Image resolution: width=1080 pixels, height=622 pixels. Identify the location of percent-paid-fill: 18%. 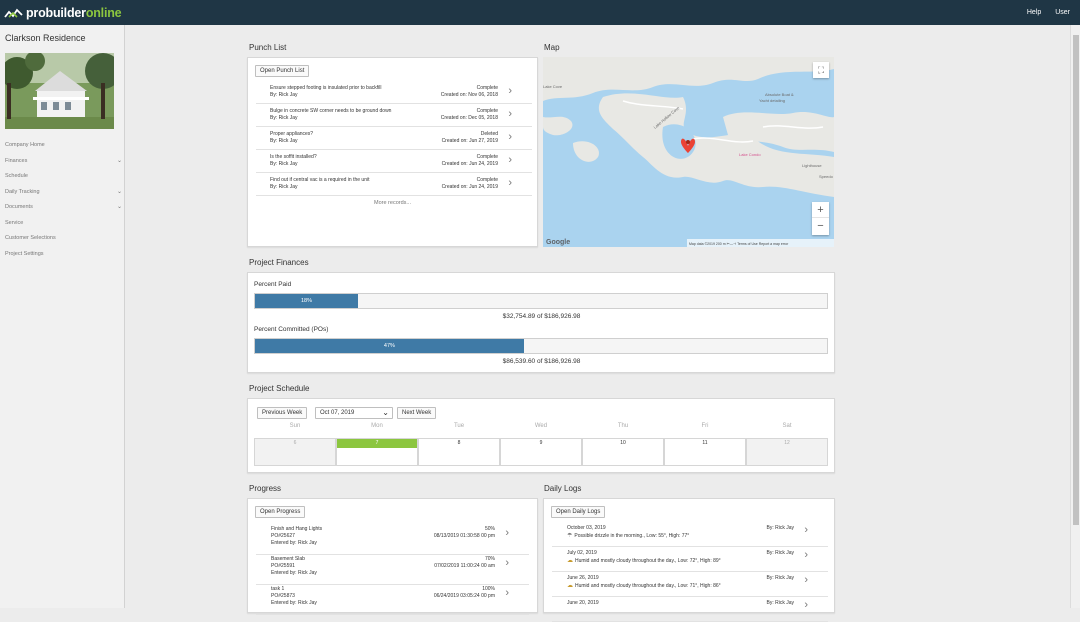
(306, 301).